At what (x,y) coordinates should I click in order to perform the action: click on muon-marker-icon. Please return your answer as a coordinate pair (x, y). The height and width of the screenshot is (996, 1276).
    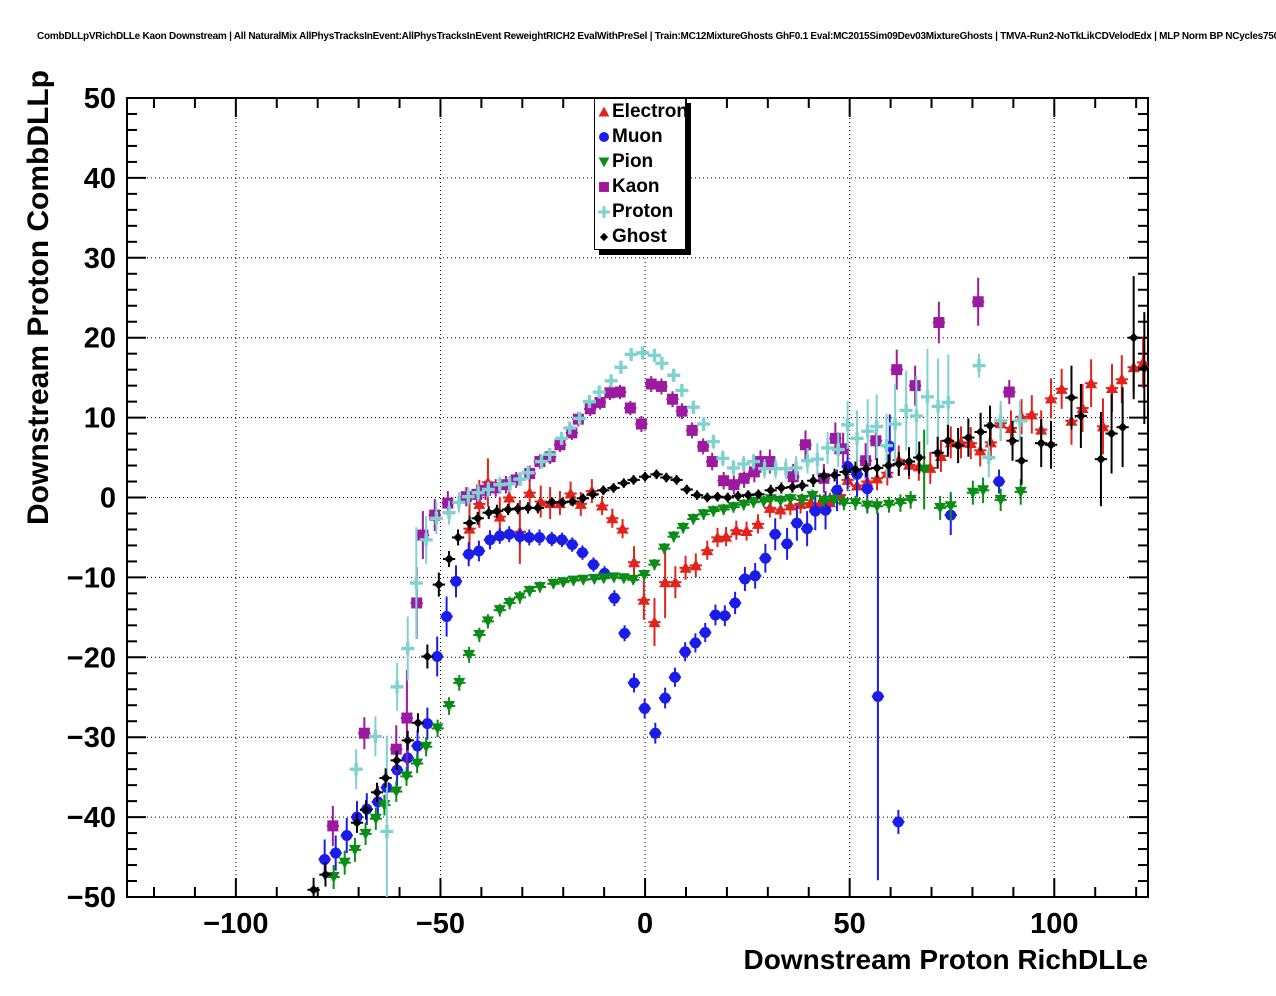
    Looking at the image, I should click on (604, 136).